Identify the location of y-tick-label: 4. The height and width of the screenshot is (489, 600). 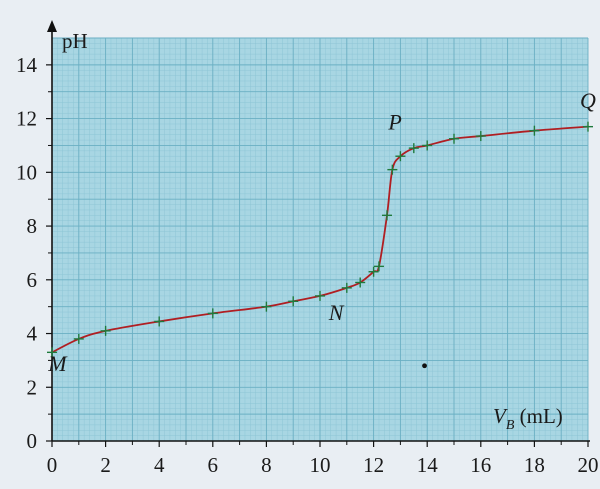
(32, 334).